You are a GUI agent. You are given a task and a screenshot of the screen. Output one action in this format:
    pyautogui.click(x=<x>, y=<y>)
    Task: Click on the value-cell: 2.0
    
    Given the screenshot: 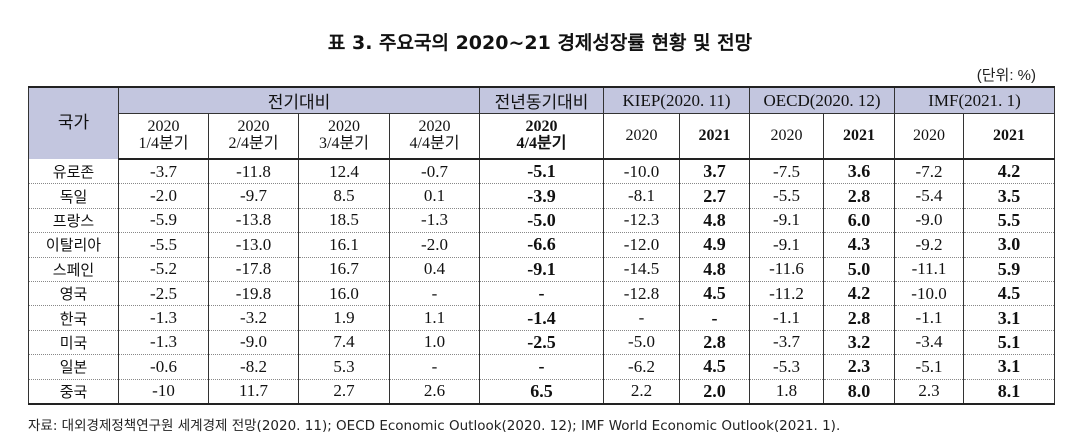 What is the action you would take?
    pyautogui.click(x=714, y=392)
    